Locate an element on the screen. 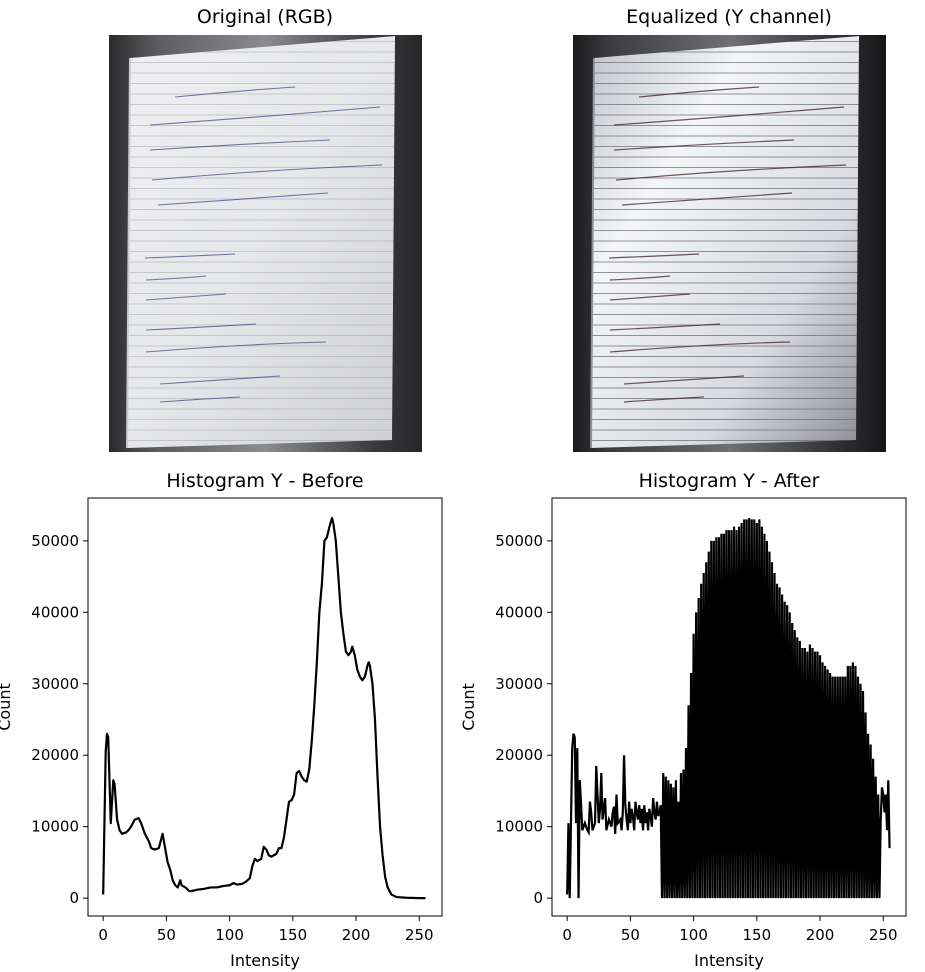  chart-before-title: Histogram Y - Before is located at coordinates (264, 481).